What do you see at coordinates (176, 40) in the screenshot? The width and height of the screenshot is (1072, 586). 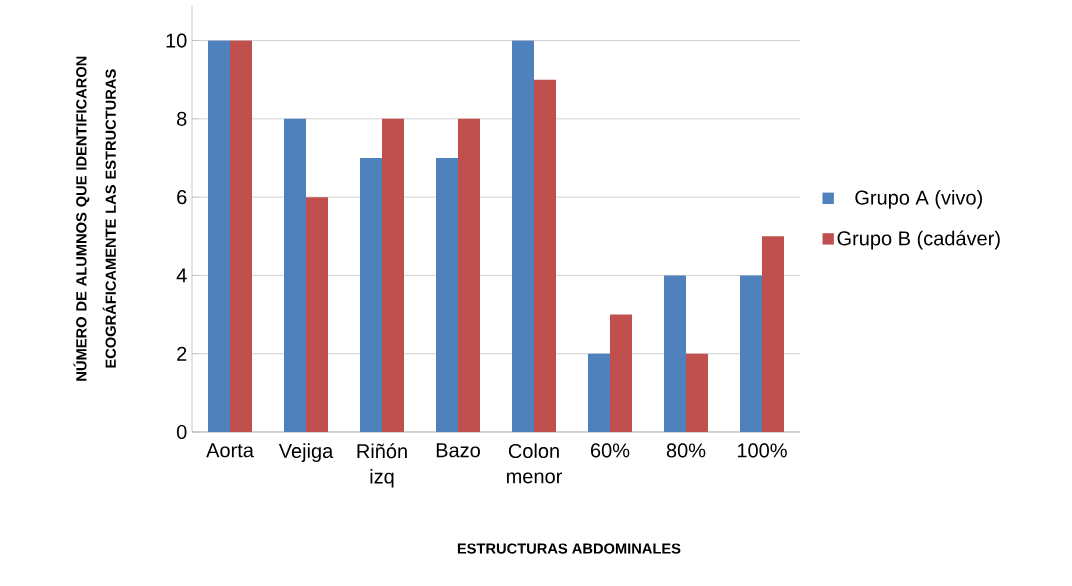 I see `y-tick-label: 10` at bounding box center [176, 40].